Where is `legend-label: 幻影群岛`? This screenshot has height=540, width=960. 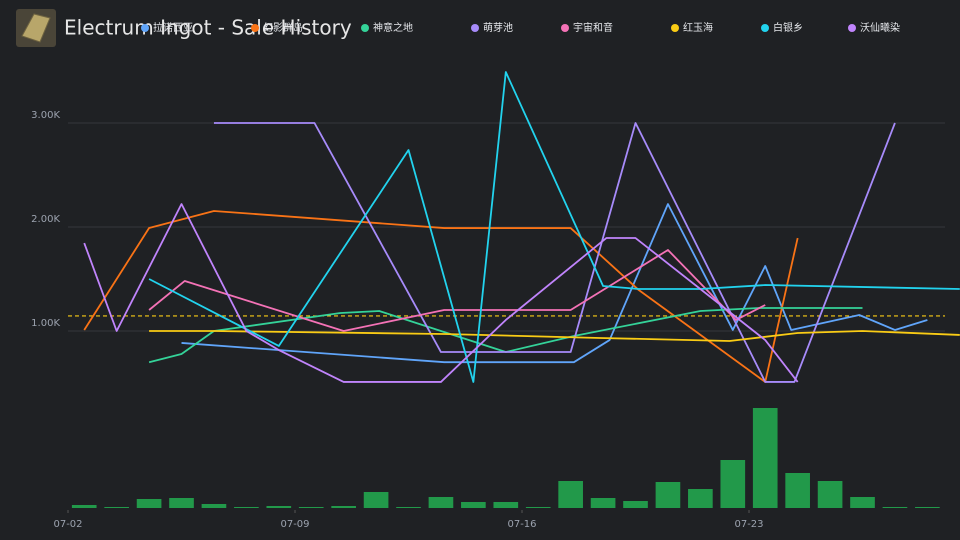
legend-label: 幻影群岛 is located at coordinates (283, 27).